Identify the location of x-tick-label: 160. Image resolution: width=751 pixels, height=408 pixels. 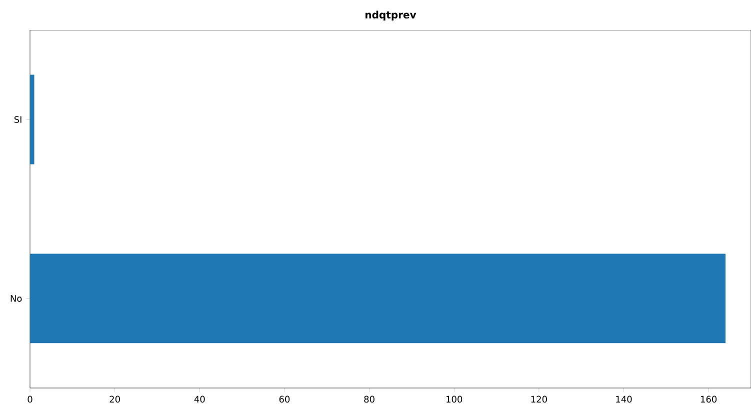
(708, 399).